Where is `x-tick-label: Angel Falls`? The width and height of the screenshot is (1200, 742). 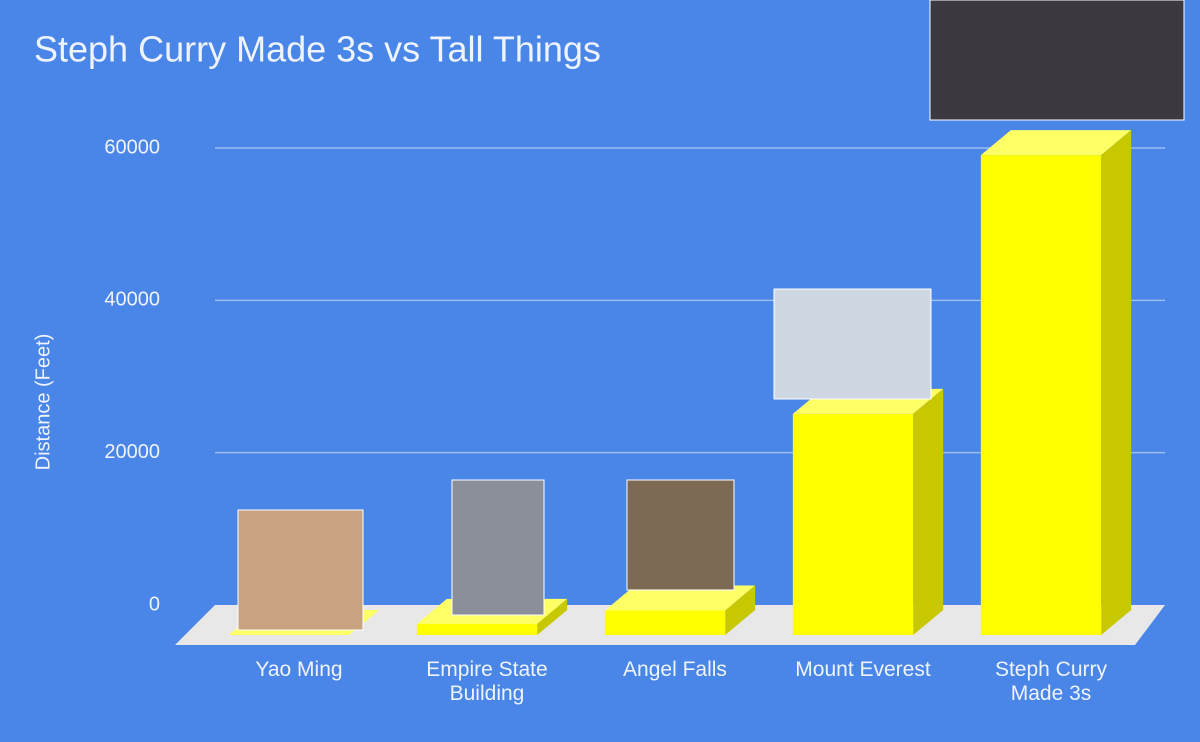 x-tick-label: Angel Falls is located at coordinates (675, 669).